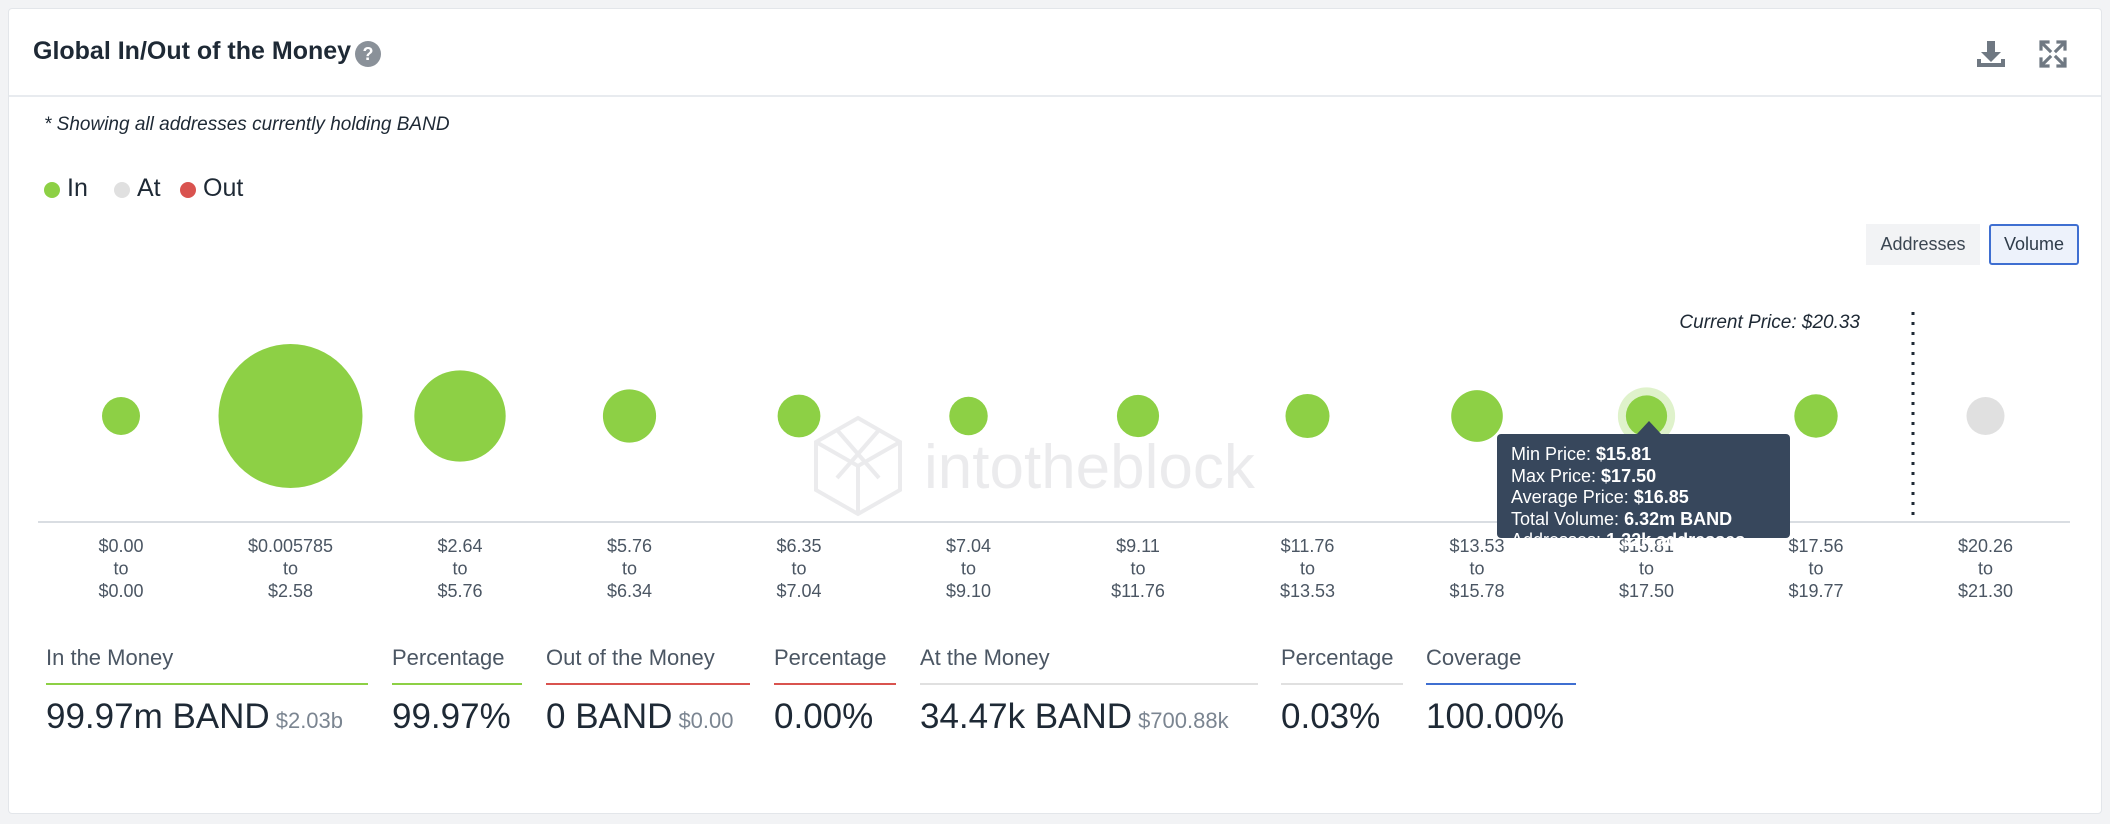 The width and height of the screenshot is (2110, 824). I want to click on x-tick-label-4-to: $7.04, so click(798, 591).